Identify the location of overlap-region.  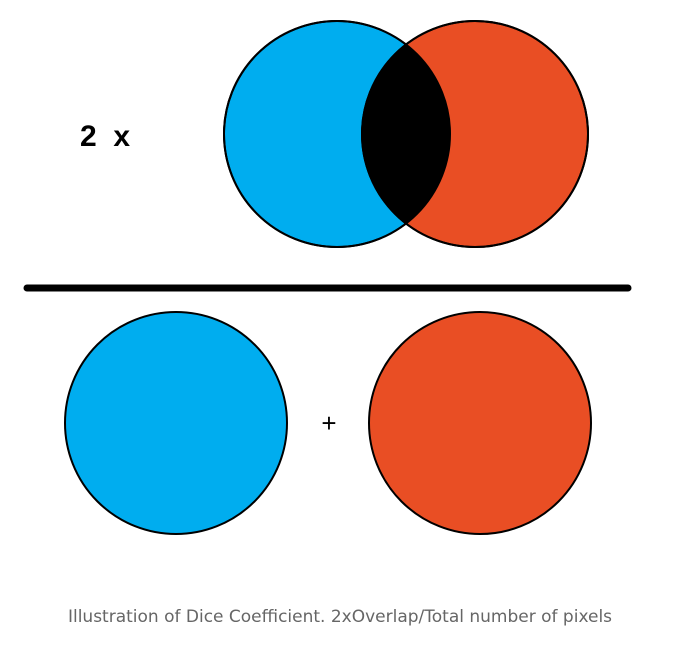
(406, 134).